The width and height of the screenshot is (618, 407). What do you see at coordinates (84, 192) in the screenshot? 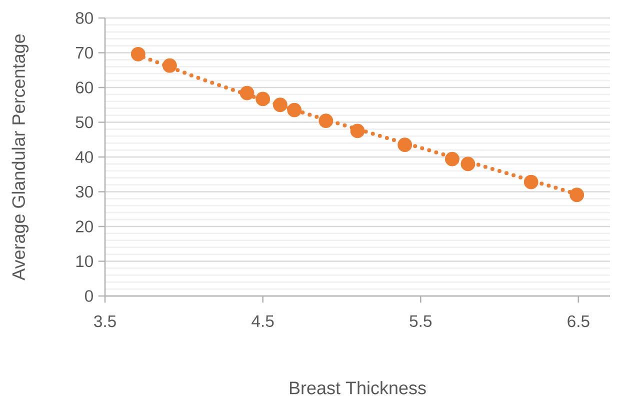
I see `y-tick-label: 30` at bounding box center [84, 192].